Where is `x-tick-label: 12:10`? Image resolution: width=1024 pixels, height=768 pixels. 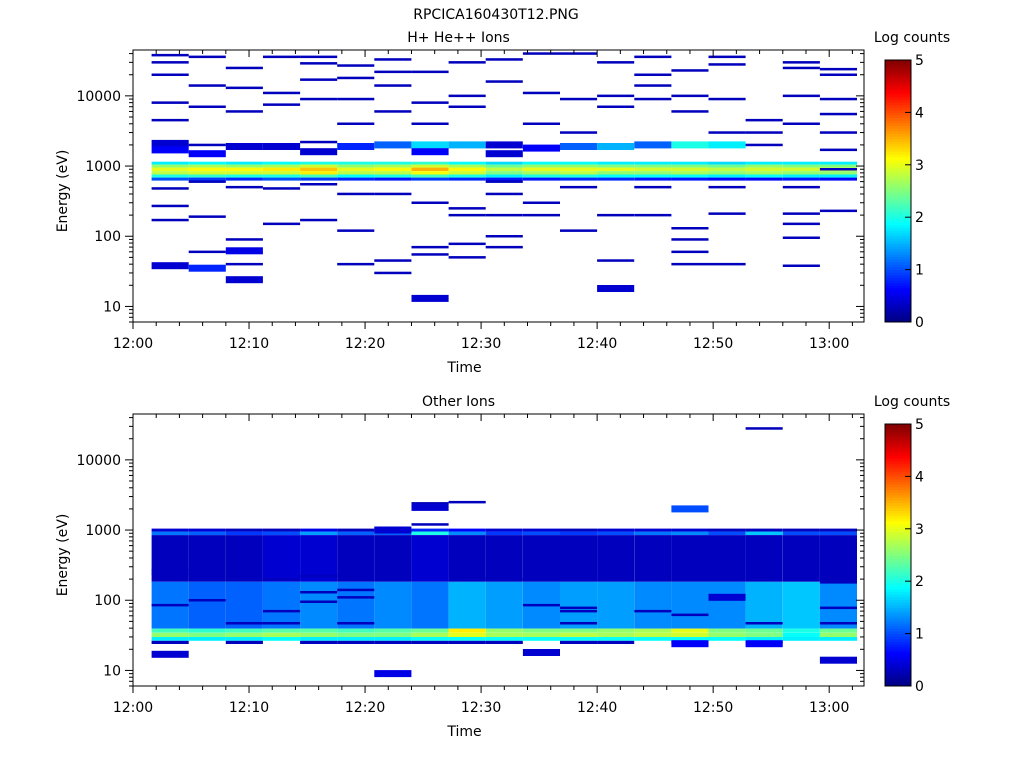 x-tick-label: 12:10 is located at coordinates (249, 344).